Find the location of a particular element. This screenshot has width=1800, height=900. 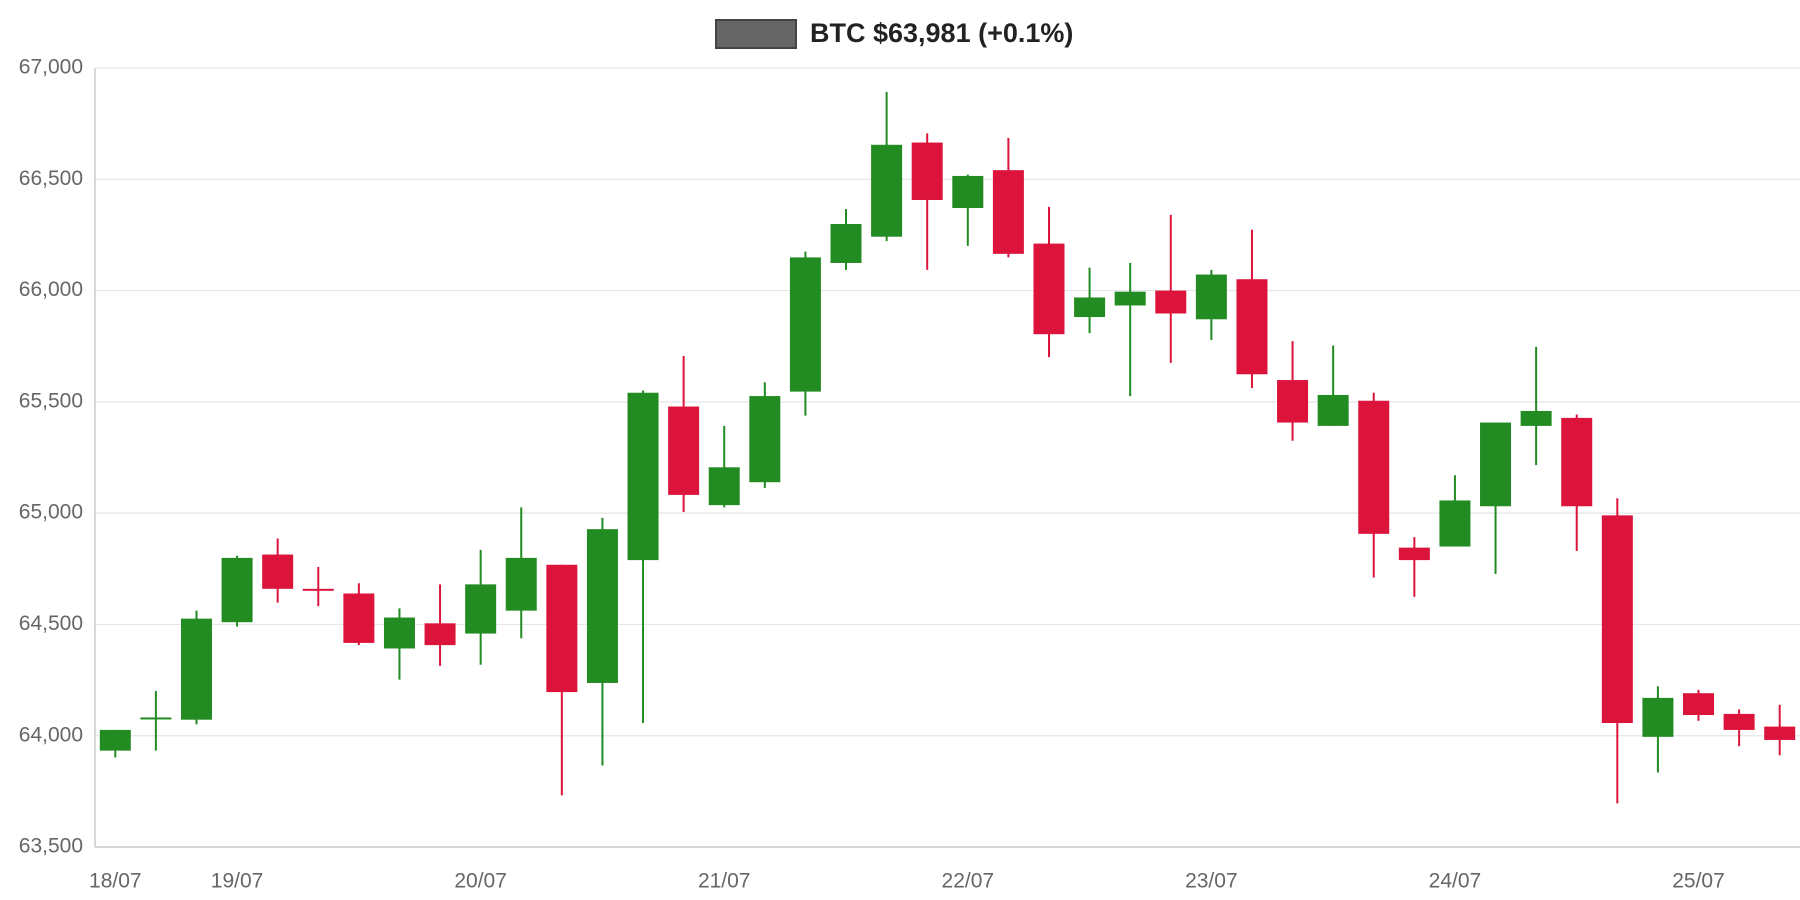

x-tick-label: 23/07 is located at coordinates (1211, 881).